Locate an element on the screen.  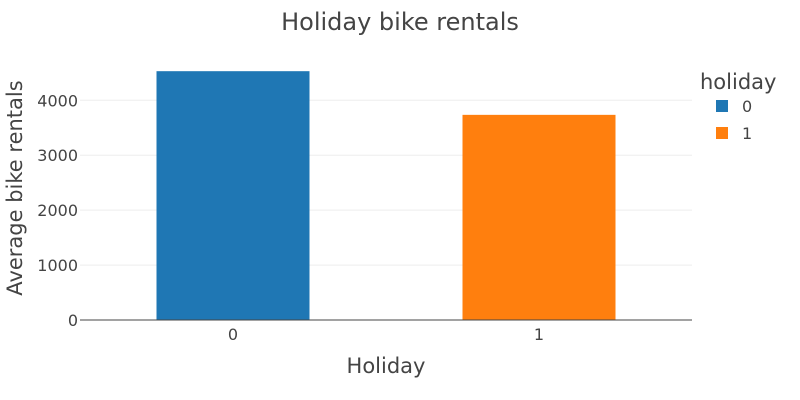
y-tick-label: 0 is located at coordinates (73, 320).